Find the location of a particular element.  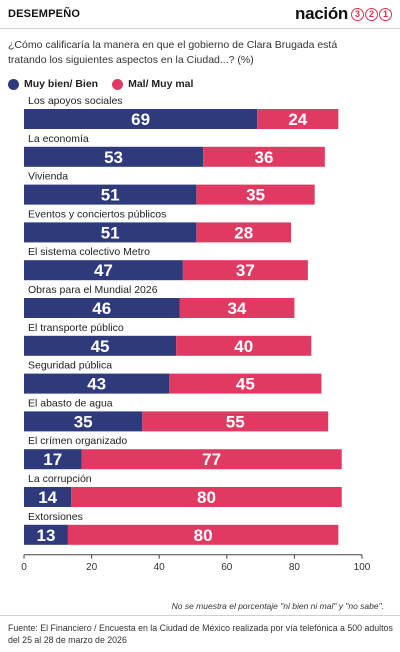

legend: Muy bien/ Bien Mal/ Muy mal is located at coordinates (107, 84).